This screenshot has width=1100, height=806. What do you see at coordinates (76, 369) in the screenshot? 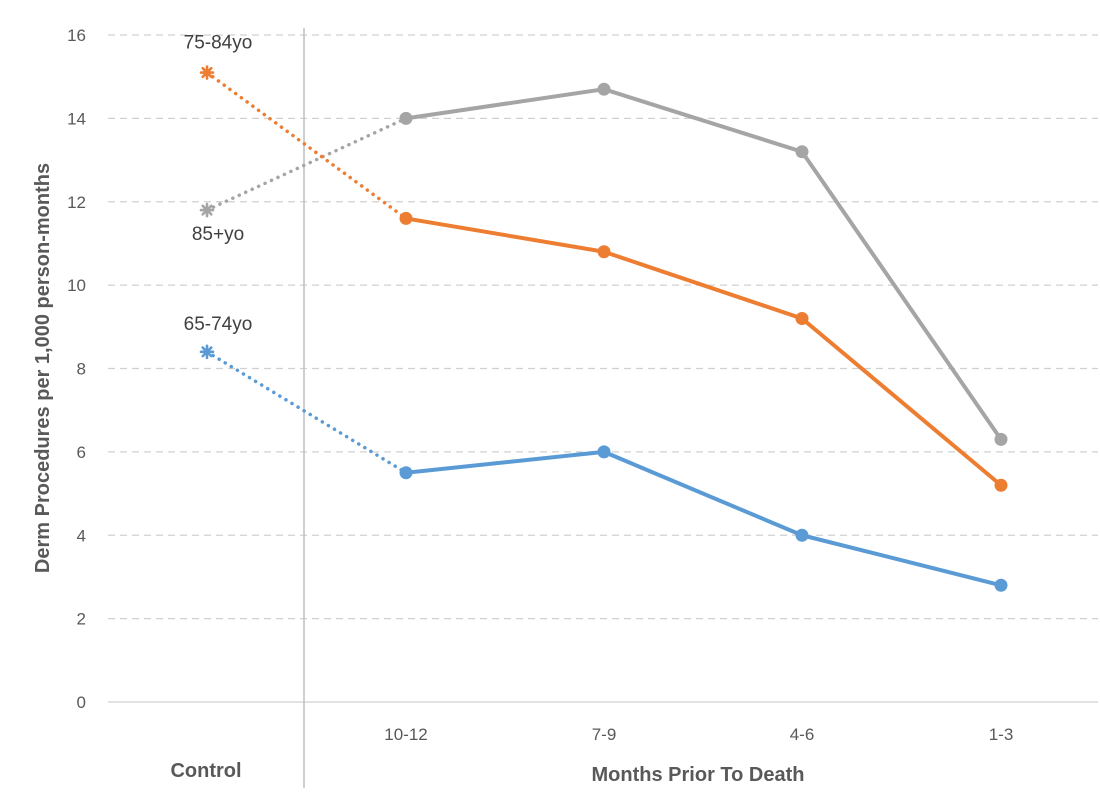
I see `y-axis-ticks: 0 2 4 6 8 10 12 14 16` at bounding box center [76, 369].